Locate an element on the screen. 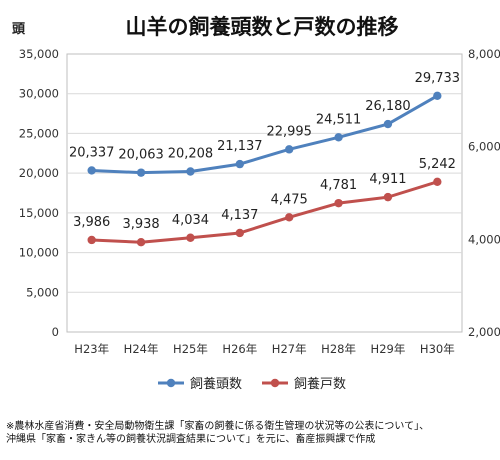  series-2: 3,986 3,938 4,034 4,137 4,475 4,781 4,911 5,242 is located at coordinates (264, 202).